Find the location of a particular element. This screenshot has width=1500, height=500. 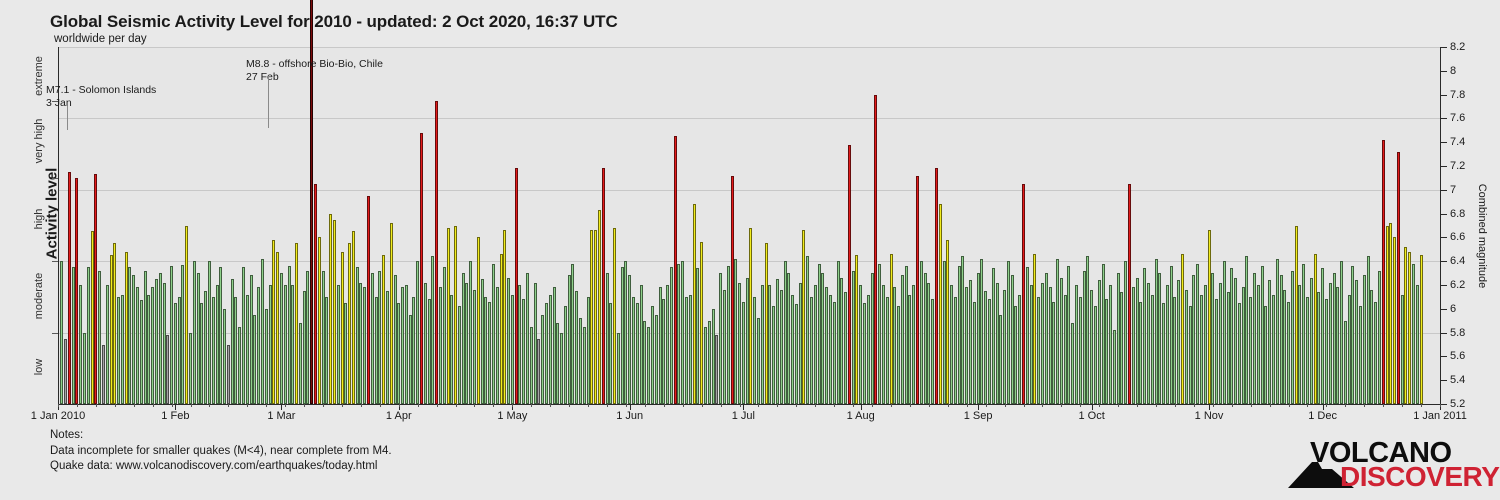

volcanodiscovery-logo: VOLCANO DISCOVERY is located at coordinates (1394, 464).